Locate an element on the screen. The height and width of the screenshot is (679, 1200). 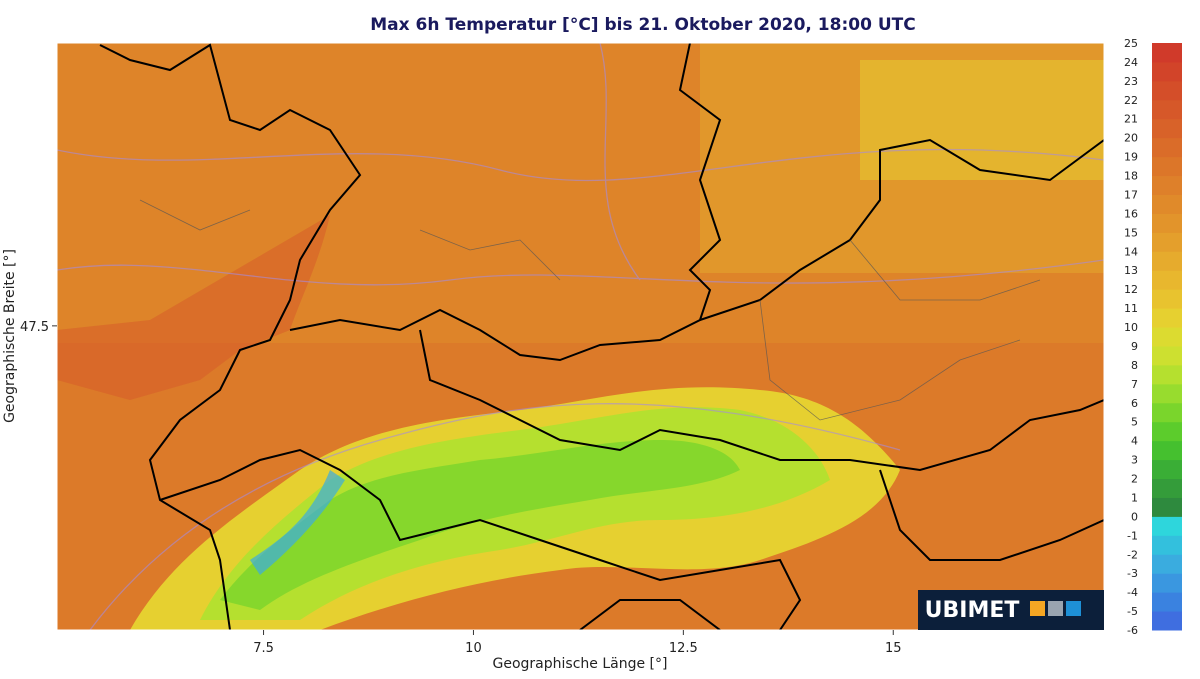
y-tick-label: 47.5 is located at coordinates (34, 327).